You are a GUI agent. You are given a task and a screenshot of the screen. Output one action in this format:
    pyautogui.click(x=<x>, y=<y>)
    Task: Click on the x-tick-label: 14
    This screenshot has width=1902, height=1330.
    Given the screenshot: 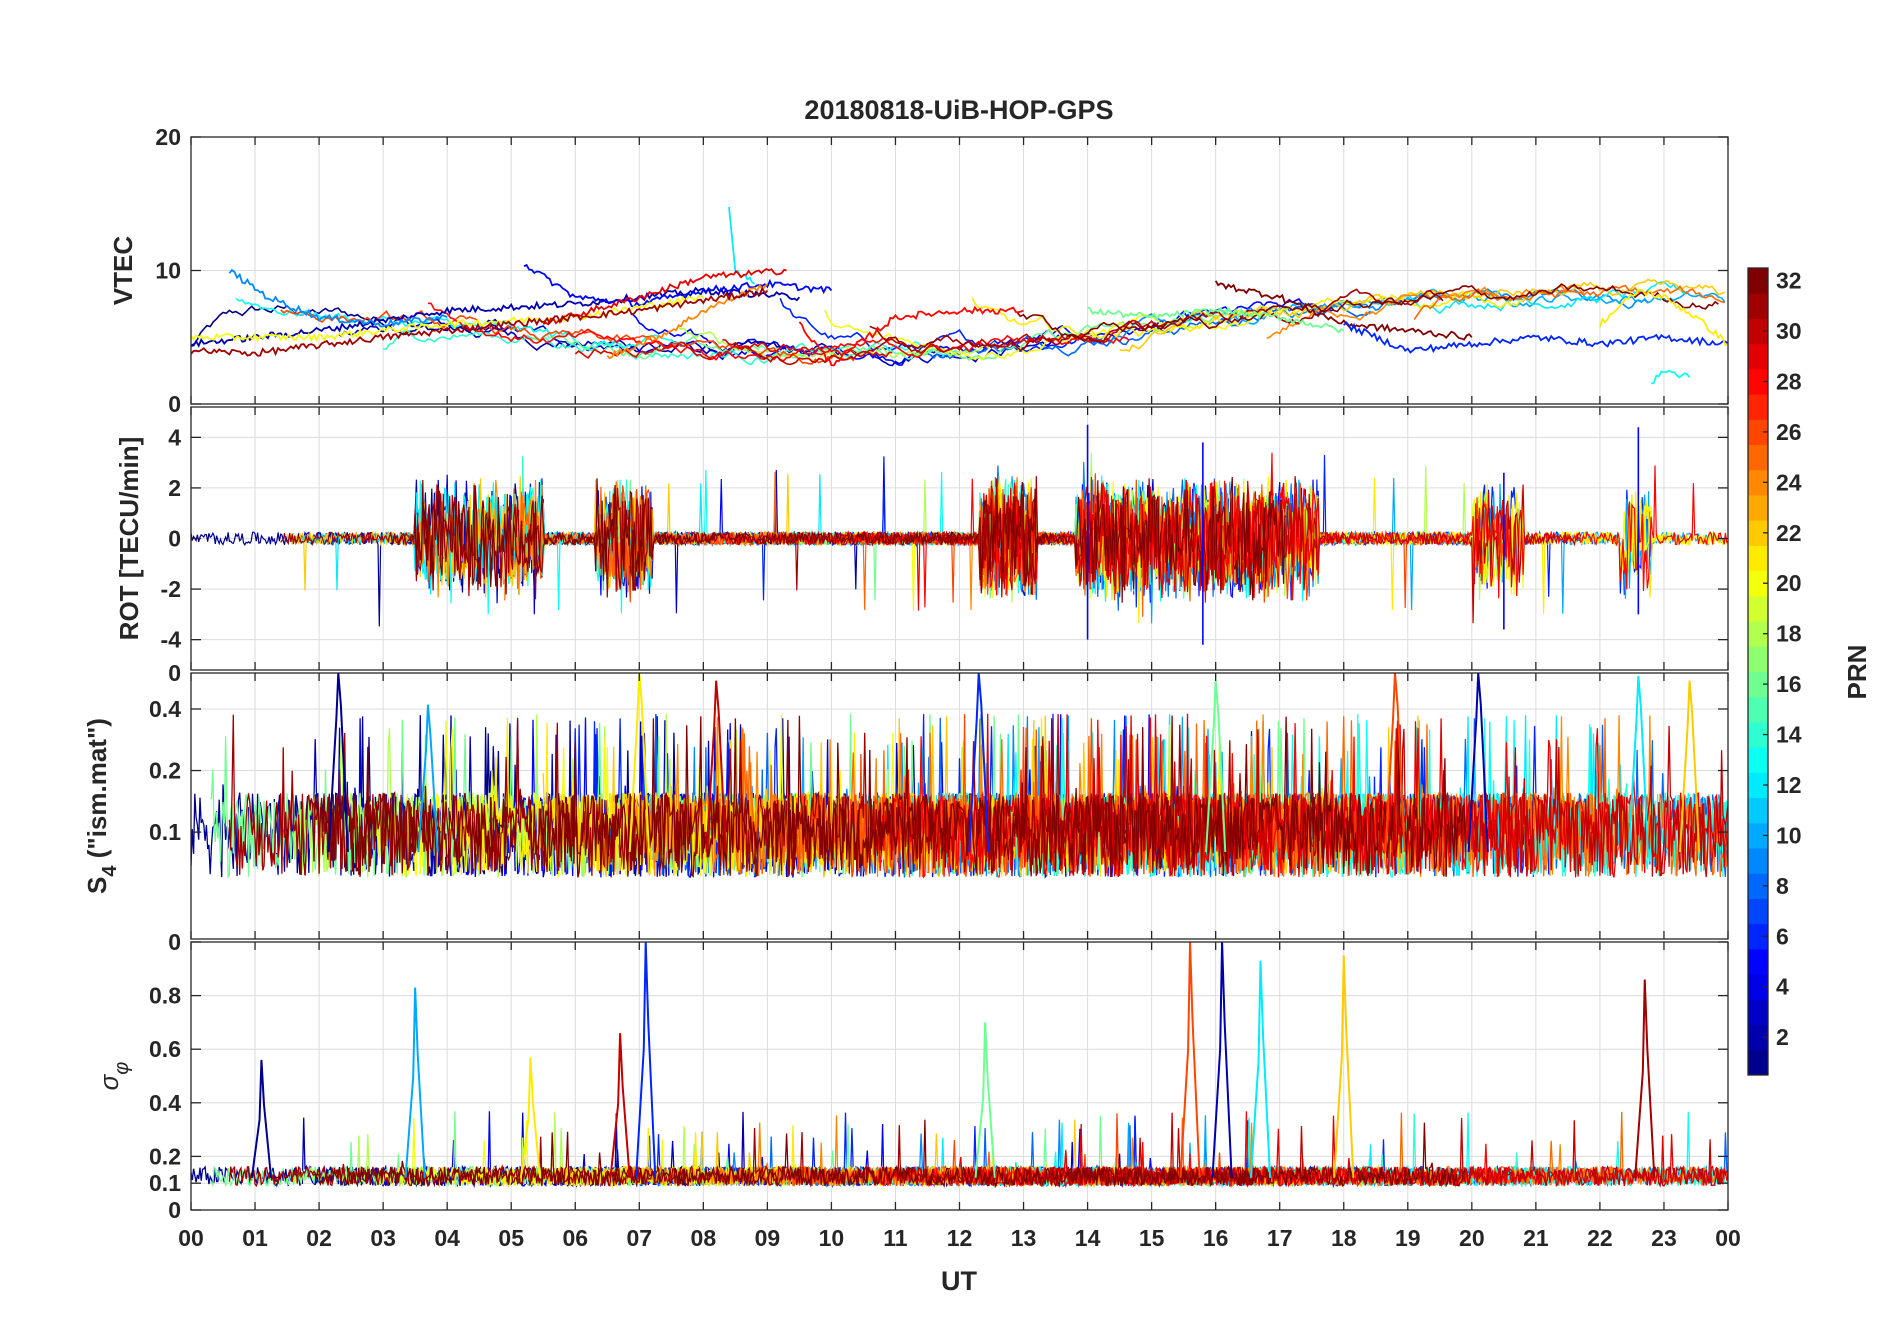 What is the action you would take?
    pyautogui.click(x=1088, y=1238)
    